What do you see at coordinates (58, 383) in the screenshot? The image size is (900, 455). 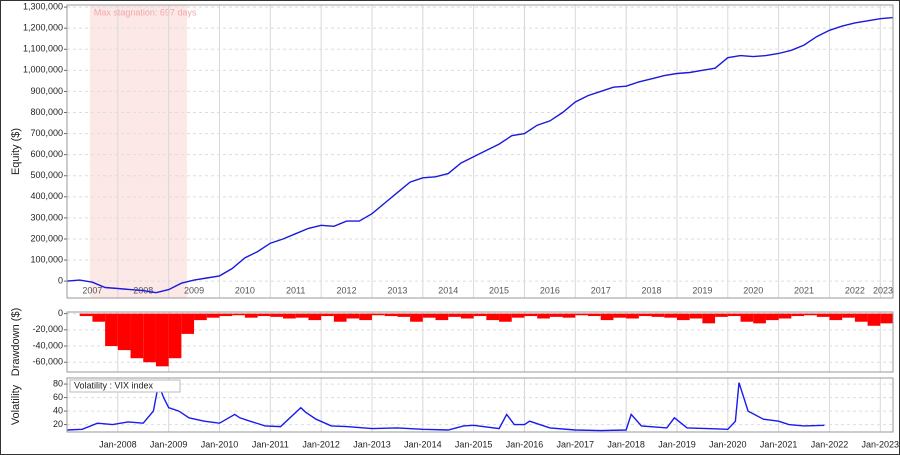 I see `y-tick-label: 80` at bounding box center [58, 383].